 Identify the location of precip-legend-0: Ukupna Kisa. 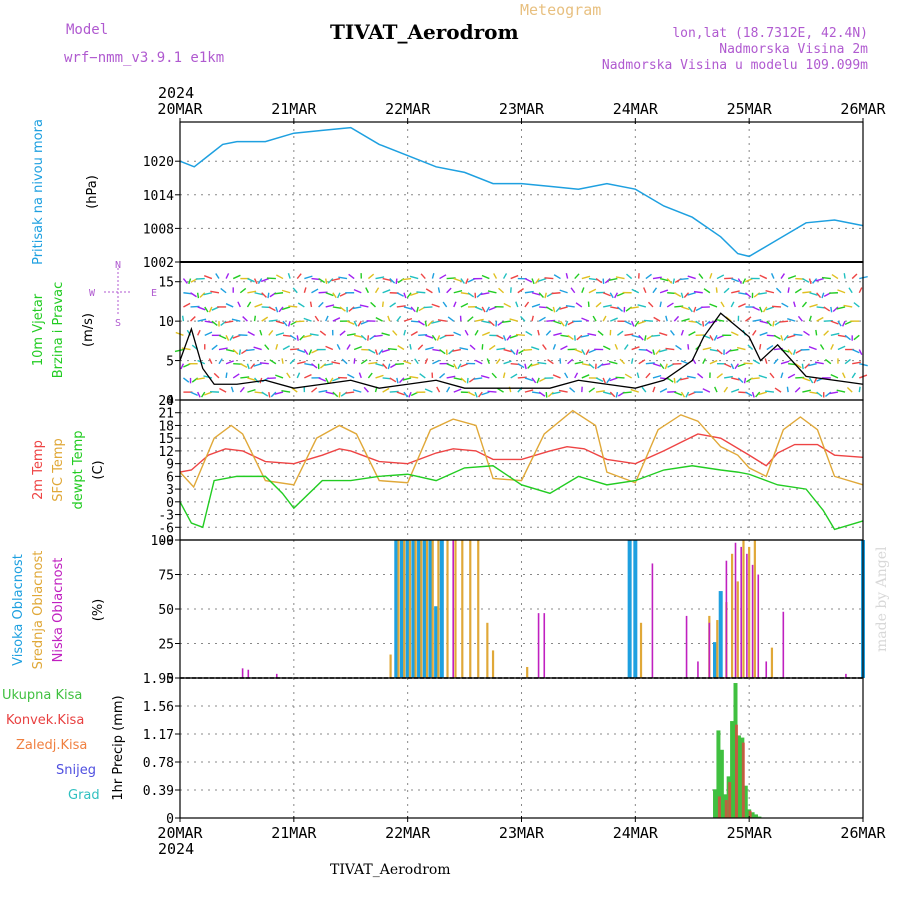
(42, 695).